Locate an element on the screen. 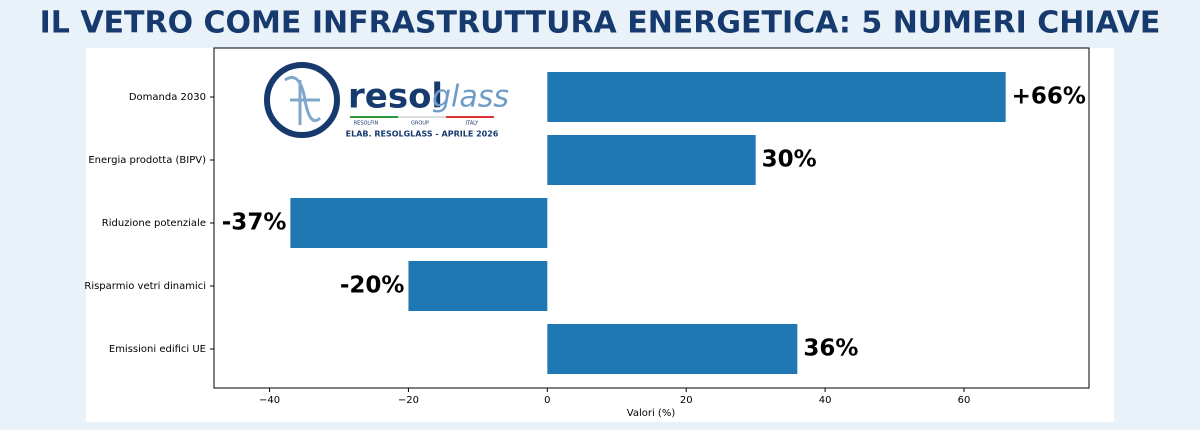  value-label: 36% is located at coordinates (830, 349).